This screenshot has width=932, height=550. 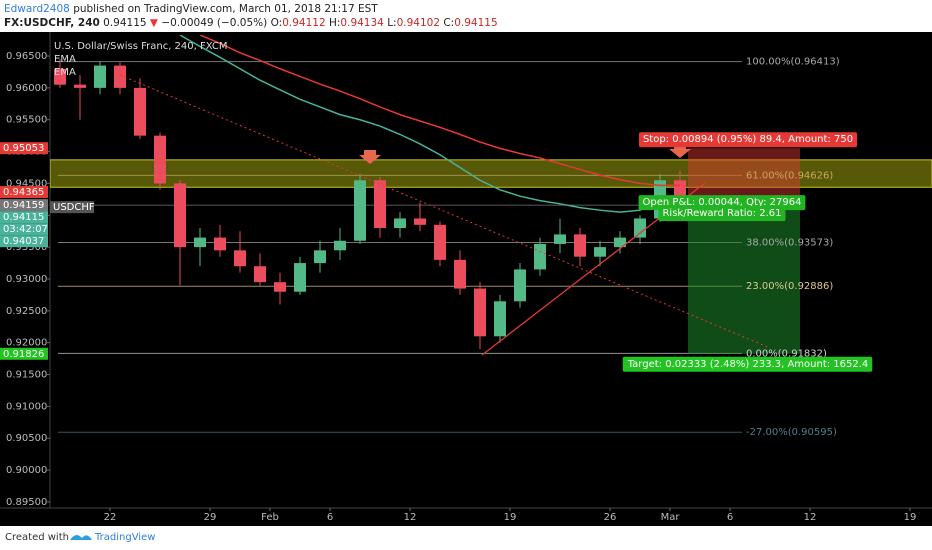 I want to click on low: 0.94102, so click(x=418, y=23).